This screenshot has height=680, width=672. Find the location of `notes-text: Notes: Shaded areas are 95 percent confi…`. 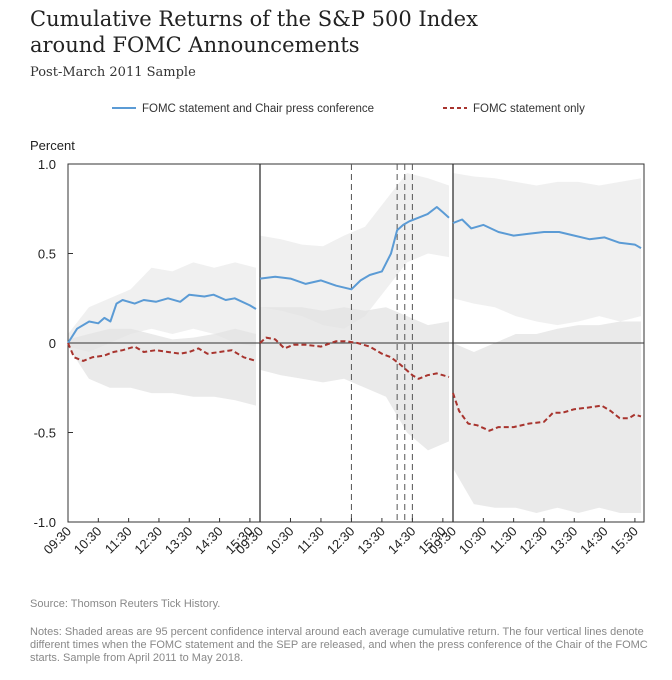

notes-text: Notes: Shaded areas are 95 percent confi… is located at coordinates (339, 645).